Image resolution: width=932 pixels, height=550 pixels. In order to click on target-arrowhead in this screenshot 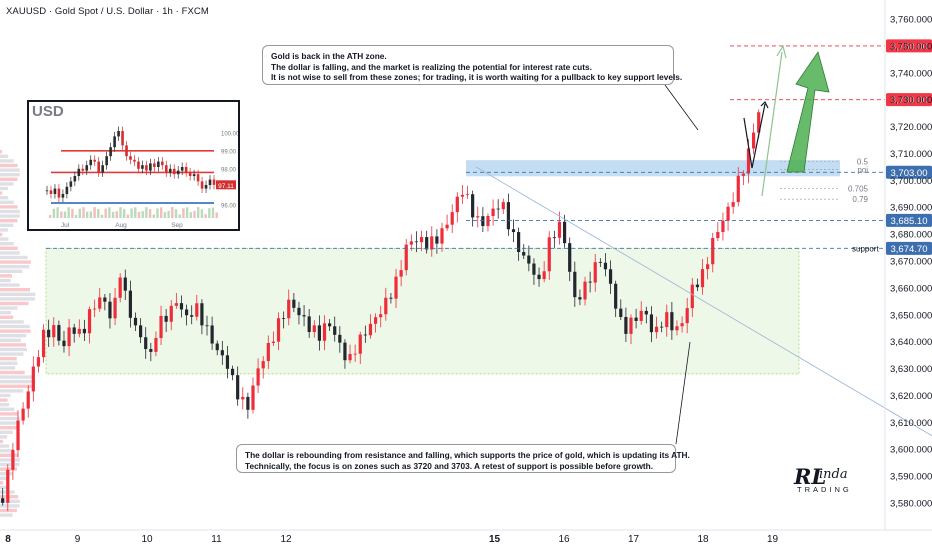, I will do `click(781, 51)`.